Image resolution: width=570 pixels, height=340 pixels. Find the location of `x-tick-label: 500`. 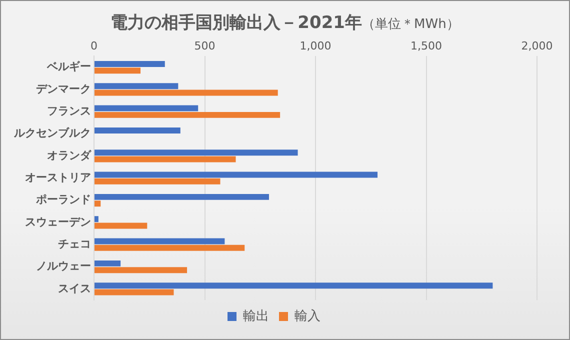

x-tick-label: 500 is located at coordinates (205, 45).